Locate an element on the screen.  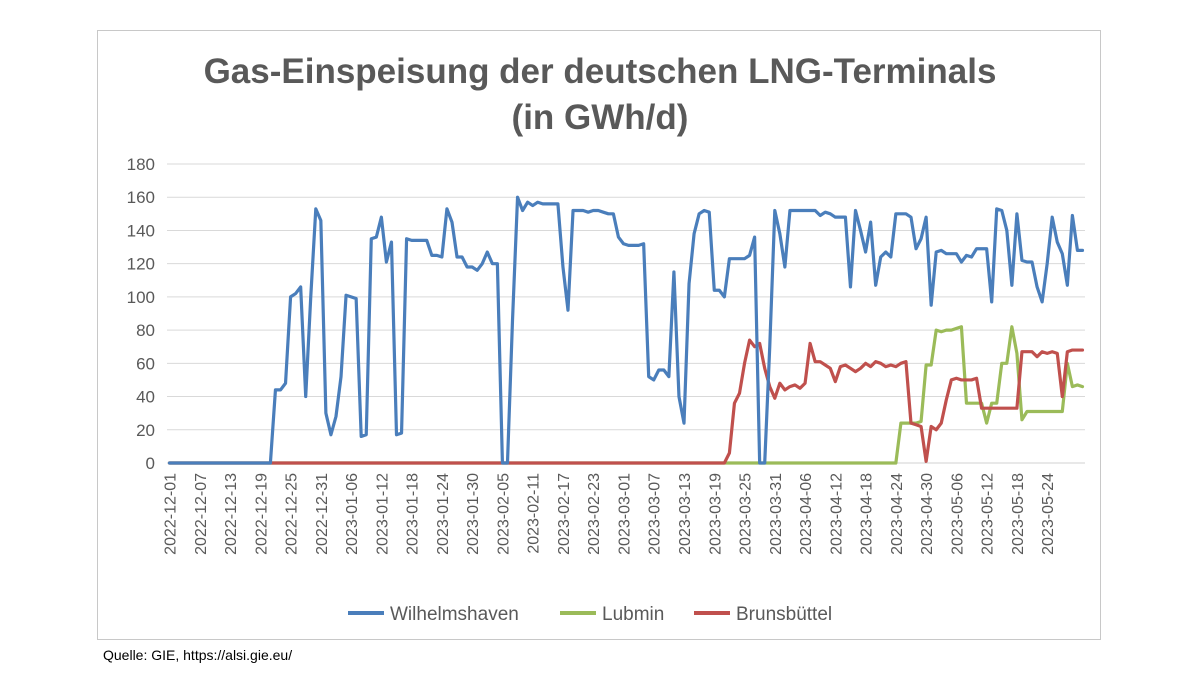
x-tick-label: 2022-12-01 is located at coordinates (171, 514).